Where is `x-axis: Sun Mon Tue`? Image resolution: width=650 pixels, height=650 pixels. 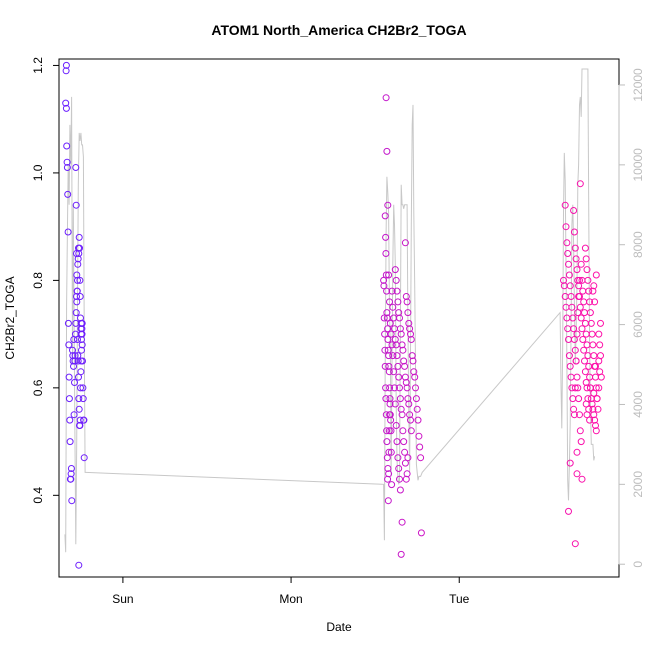
x-axis: Sun Mon Tue is located at coordinates (291, 591).